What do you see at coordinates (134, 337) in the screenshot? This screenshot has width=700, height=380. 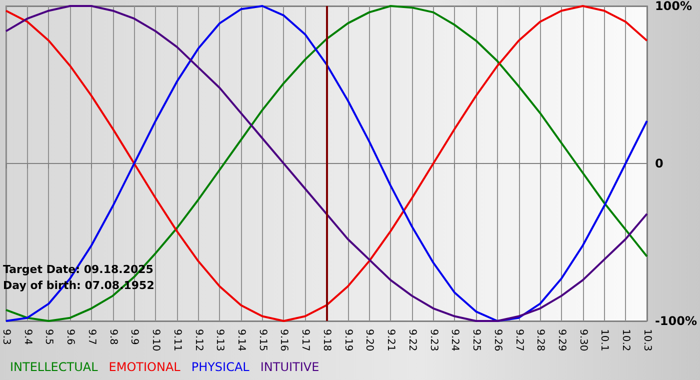 I see `x-tick-label: 9.9` at bounding box center [134, 337].